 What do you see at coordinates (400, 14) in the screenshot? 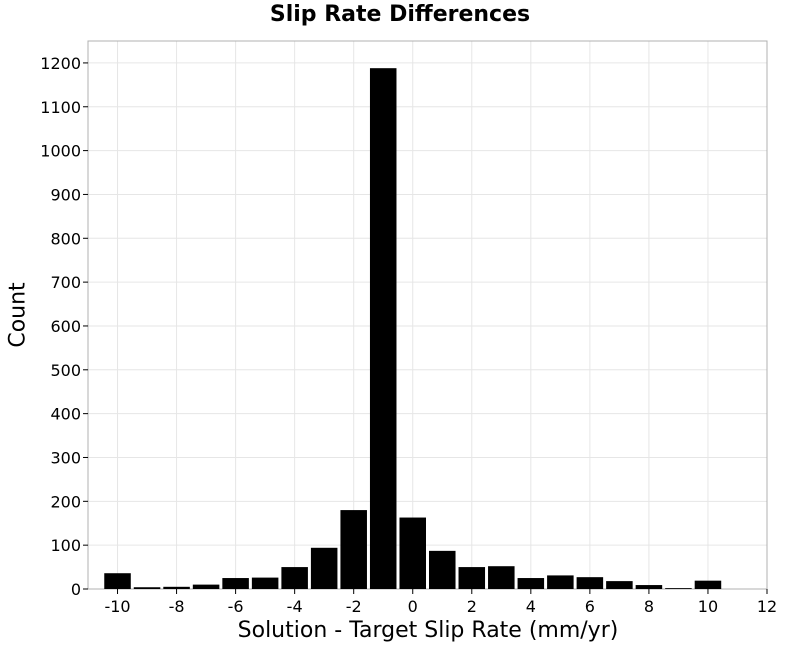
I see `chart-title: Slip Rate Differences` at bounding box center [400, 14].